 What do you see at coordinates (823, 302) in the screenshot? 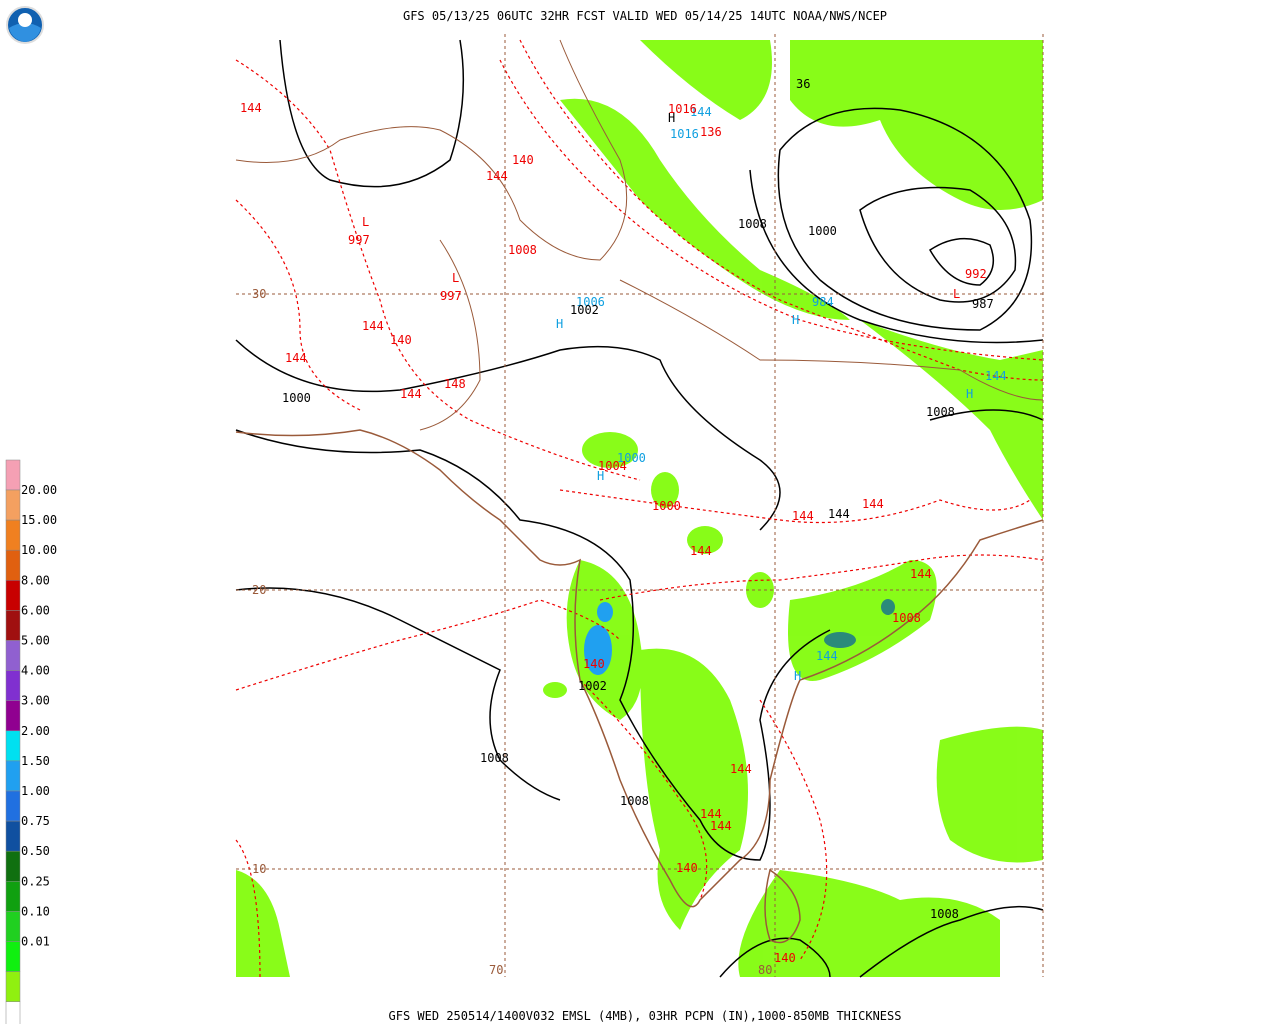
I see `contour-label: 984` at bounding box center [823, 302].